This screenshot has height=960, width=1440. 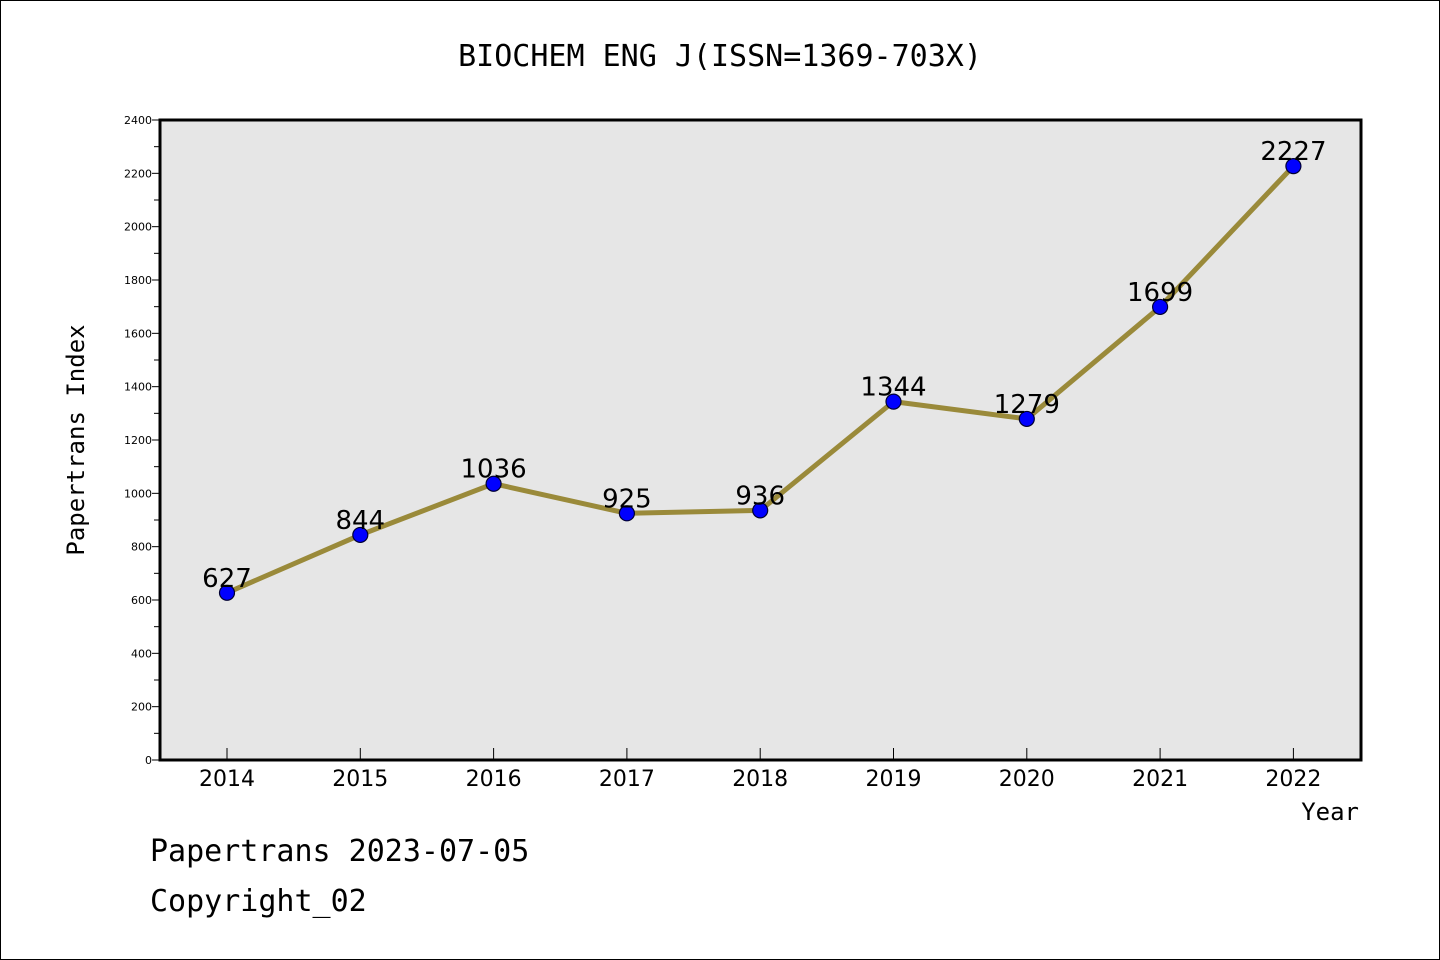 I want to click on y-tick-label: 2400, so click(x=138, y=120).